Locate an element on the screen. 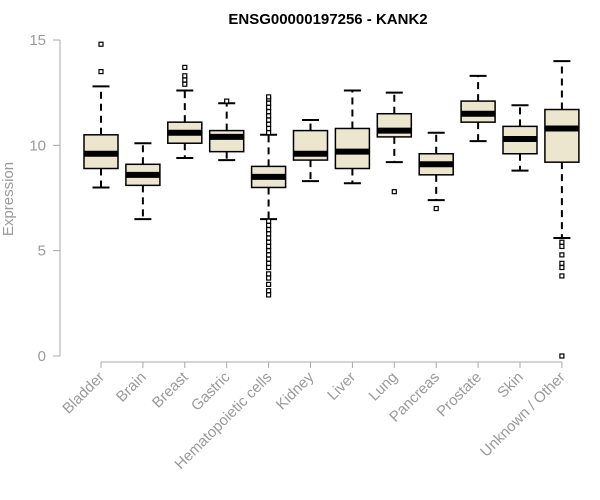 This screenshot has height=500, width=600. x-category-label: Bladder is located at coordinates (83, 393).